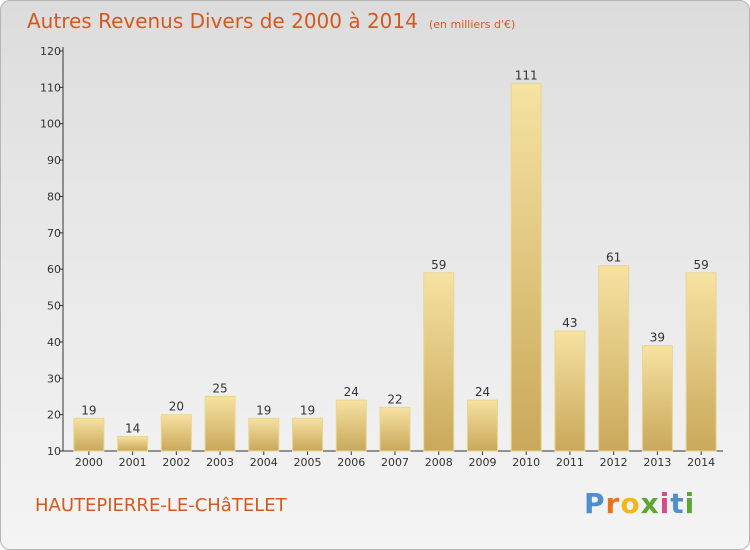 This screenshot has width=750, height=550. What do you see at coordinates (657, 338) in the screenshot?
I see `value-label: 39` at bounding box center [657, 338].